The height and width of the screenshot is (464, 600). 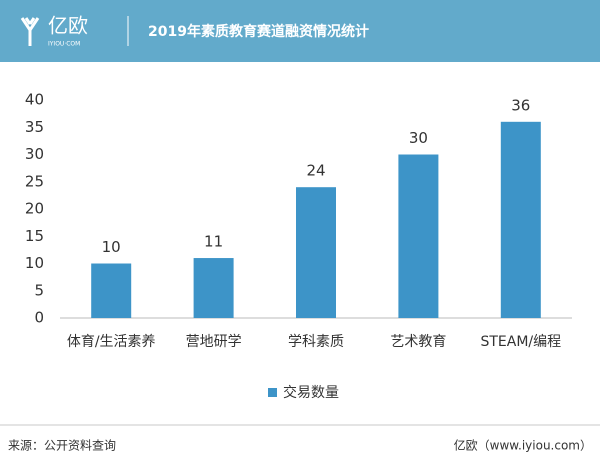 What do you see at coordinates (311, 392) in the screenshot?
I see `legend-label: 交易数量` at bounding box center [311, 392].